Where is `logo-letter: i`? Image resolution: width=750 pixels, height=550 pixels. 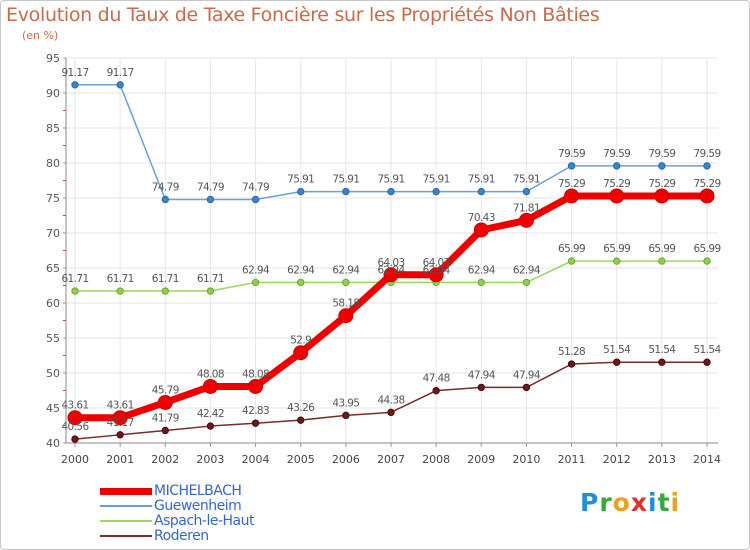
logo-letter: i is located at coordinates (675, 502).